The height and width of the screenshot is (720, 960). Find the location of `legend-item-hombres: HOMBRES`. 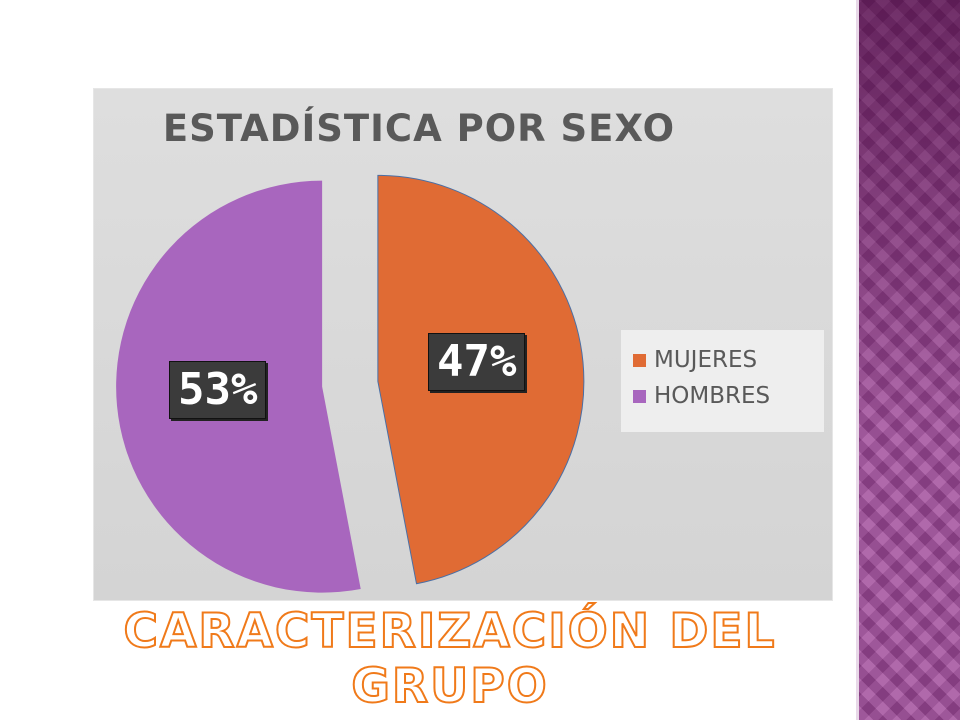

legend-item-hombres: HOMBRES is located at coordinates (728, 396).